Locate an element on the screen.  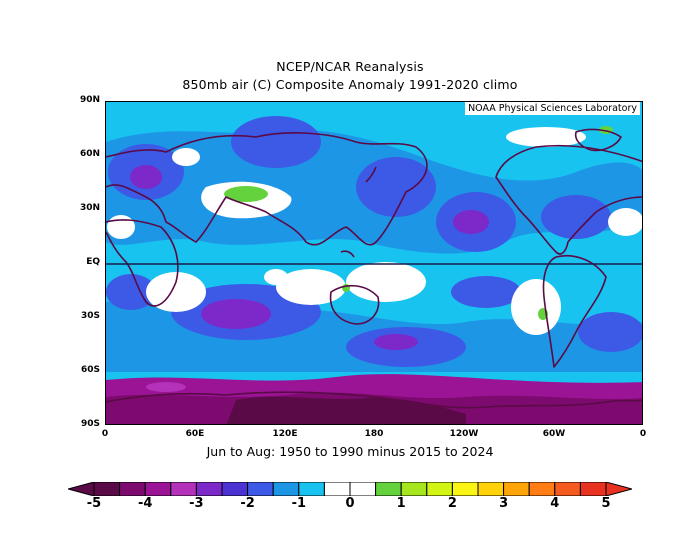
colorbar-label: 2 is located at coordinates (452, 503).